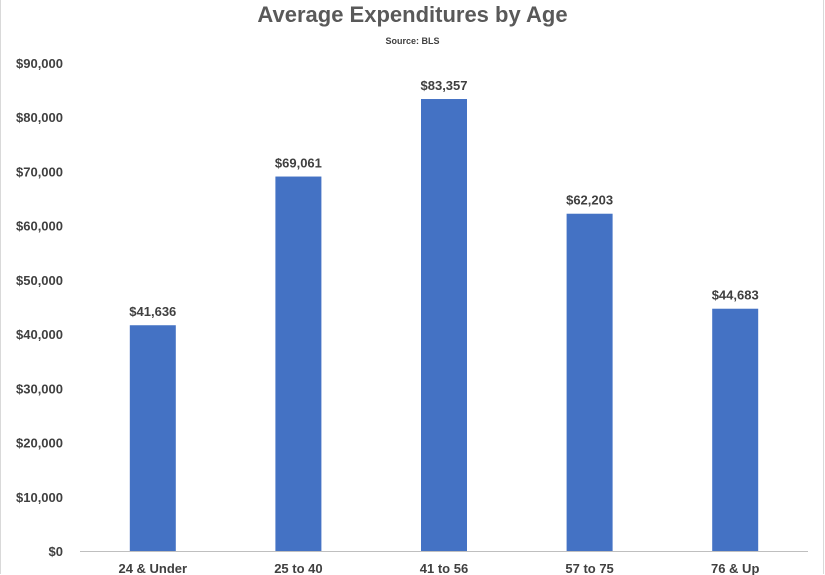 The height and width of the screenshot is (575, 825). Describe the element at coordinates (39, 280) in the screenshot. I see `y-tick-label: $50,000` at that location.